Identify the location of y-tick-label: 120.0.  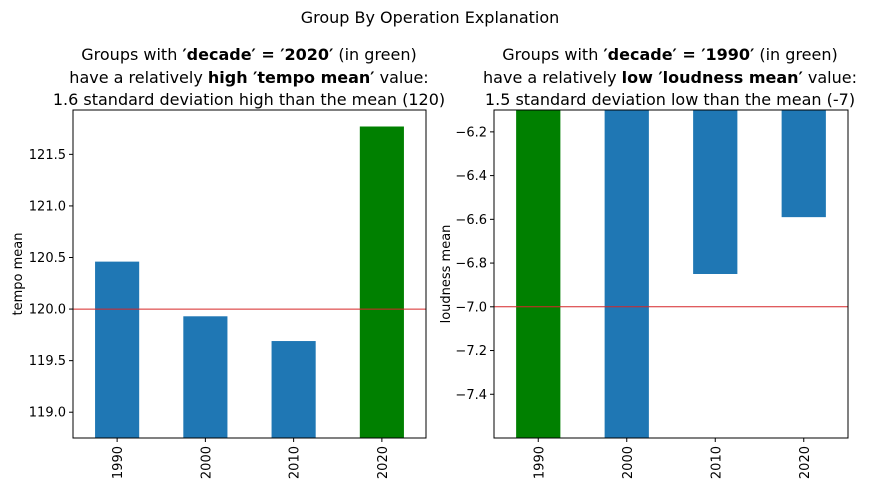
(47, 310).